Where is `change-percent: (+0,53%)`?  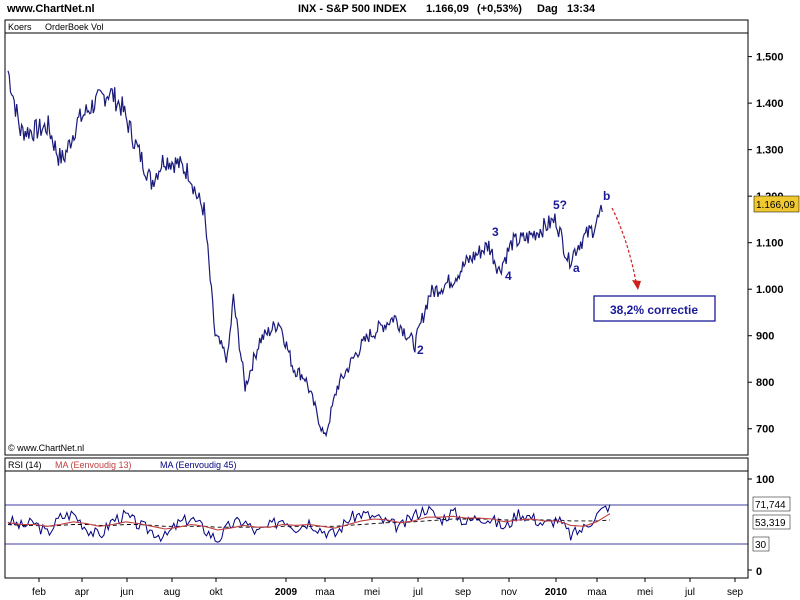
change-percent: (+0,53%) is located at coordinates (499, 9).